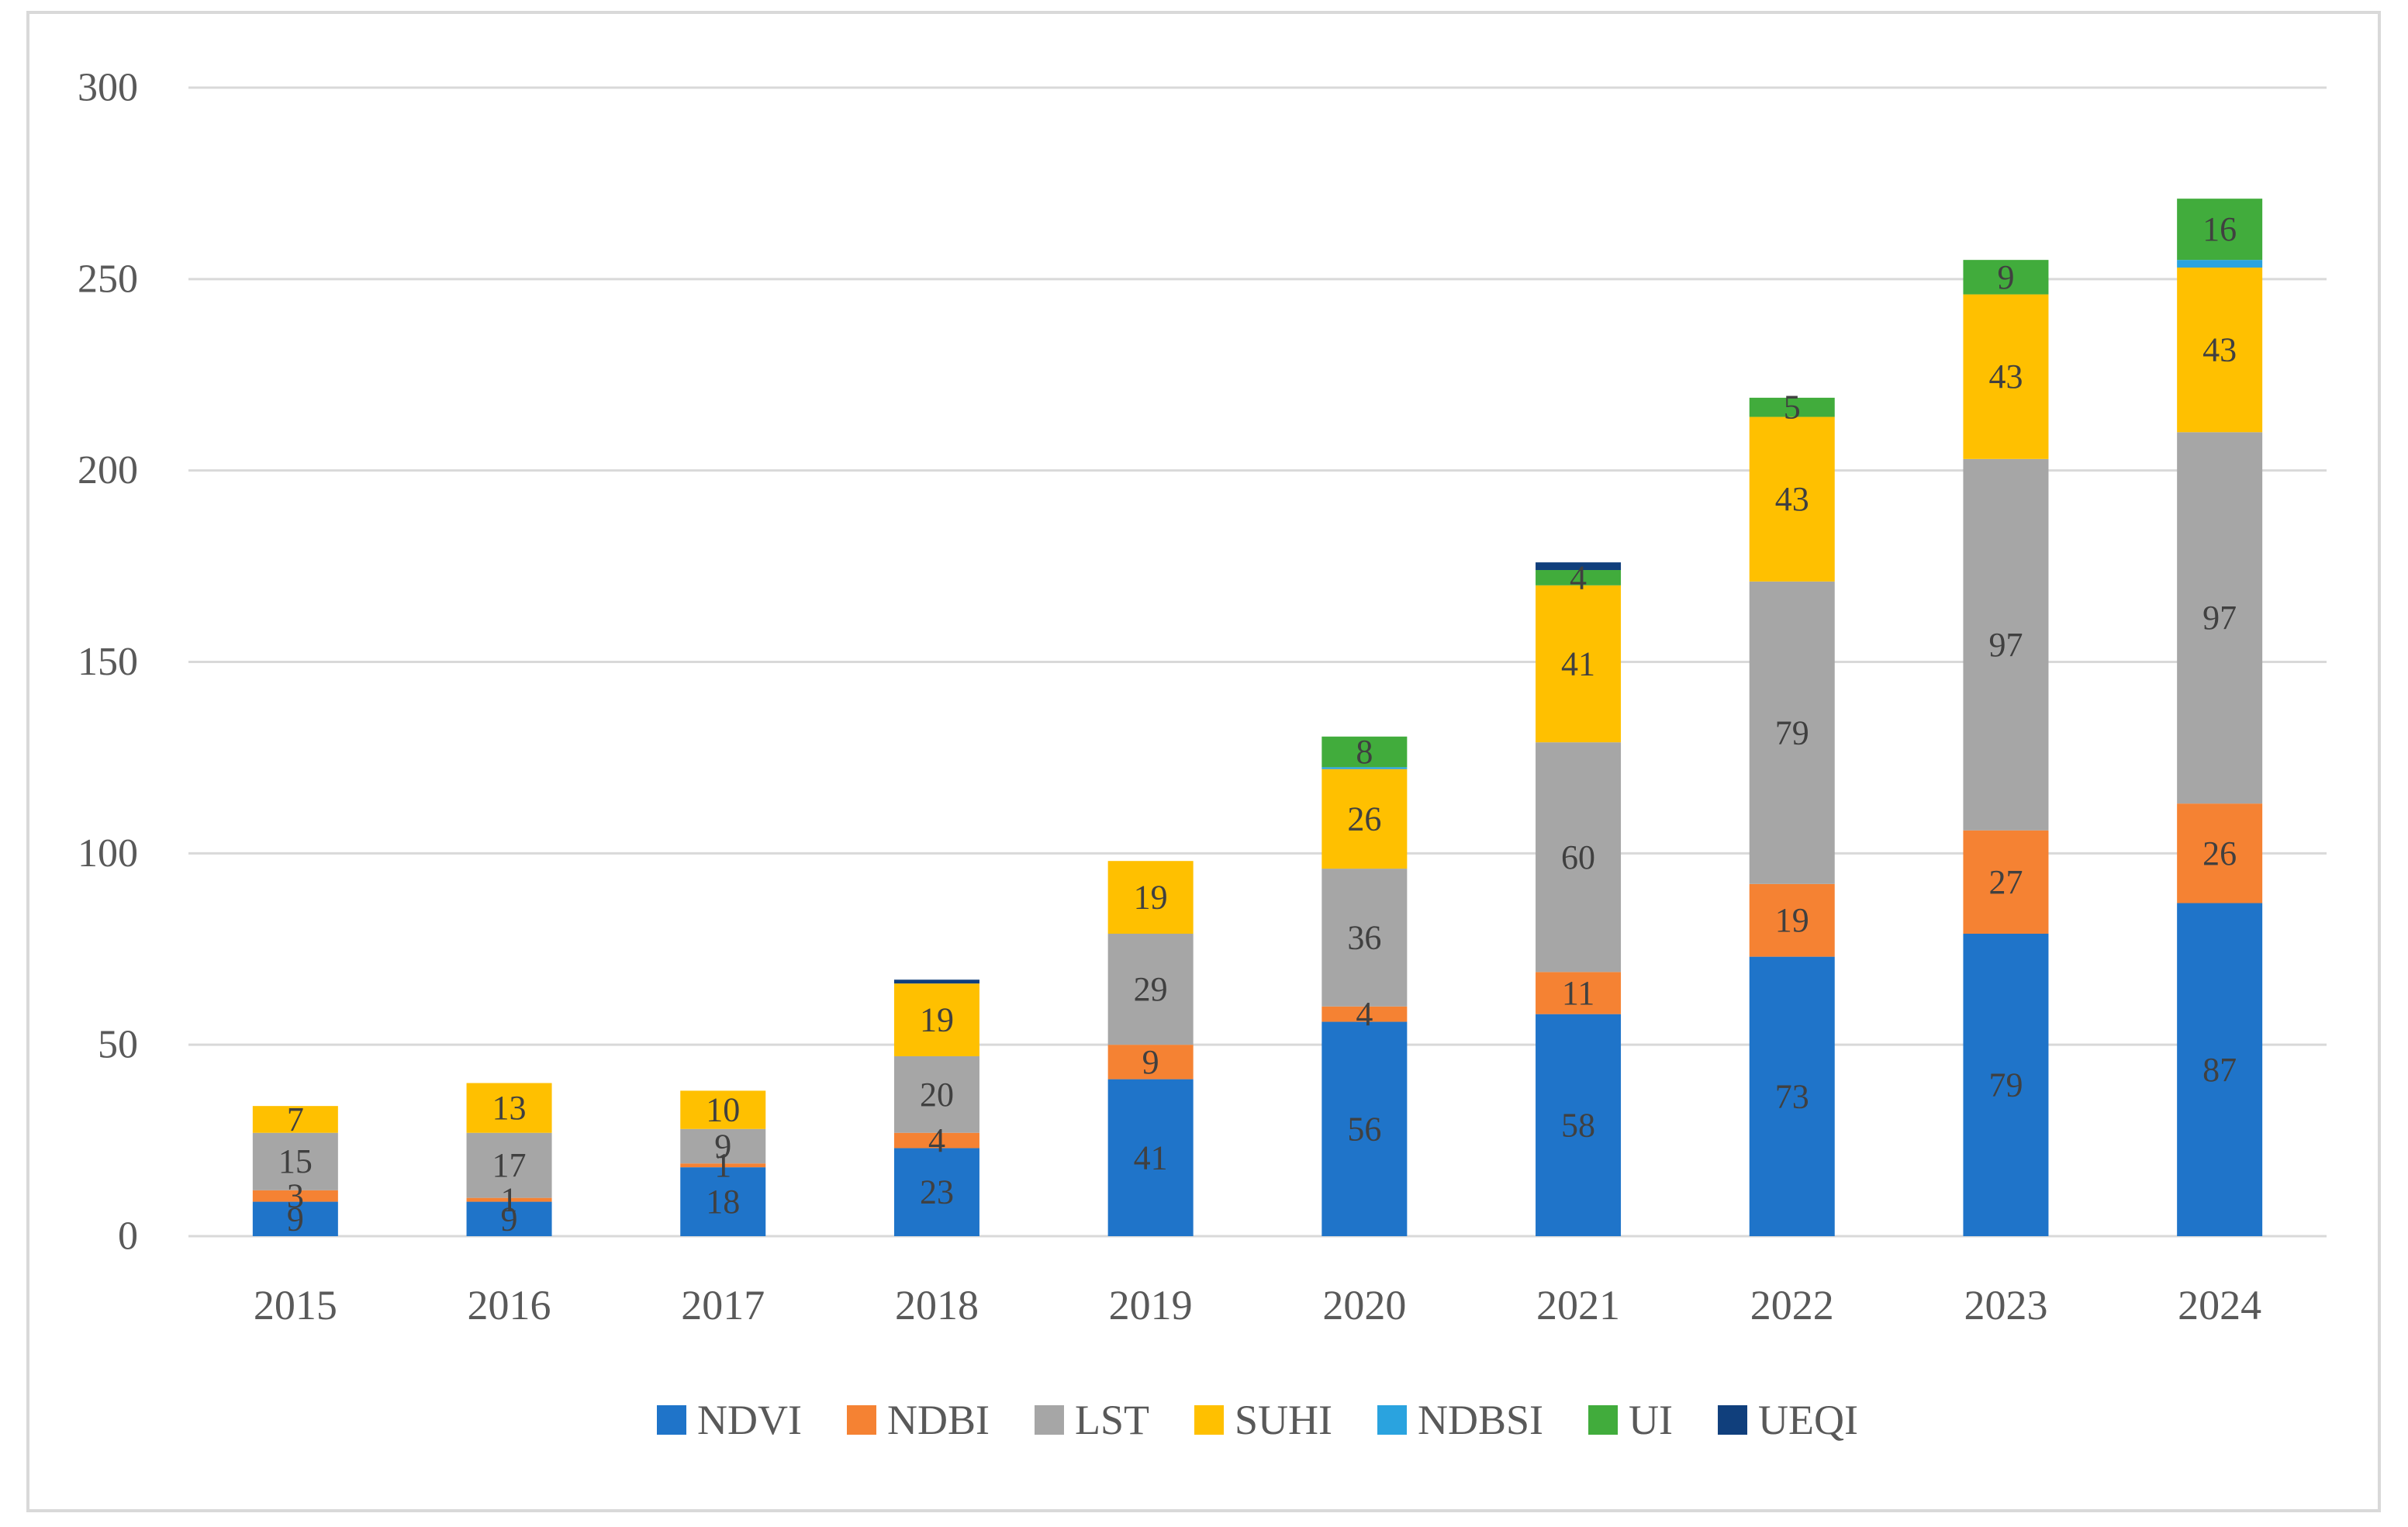 This screenshot has height=1527, width=2408. I want to click on legend-label-suhi: SUHI, so click(1283, 1420).